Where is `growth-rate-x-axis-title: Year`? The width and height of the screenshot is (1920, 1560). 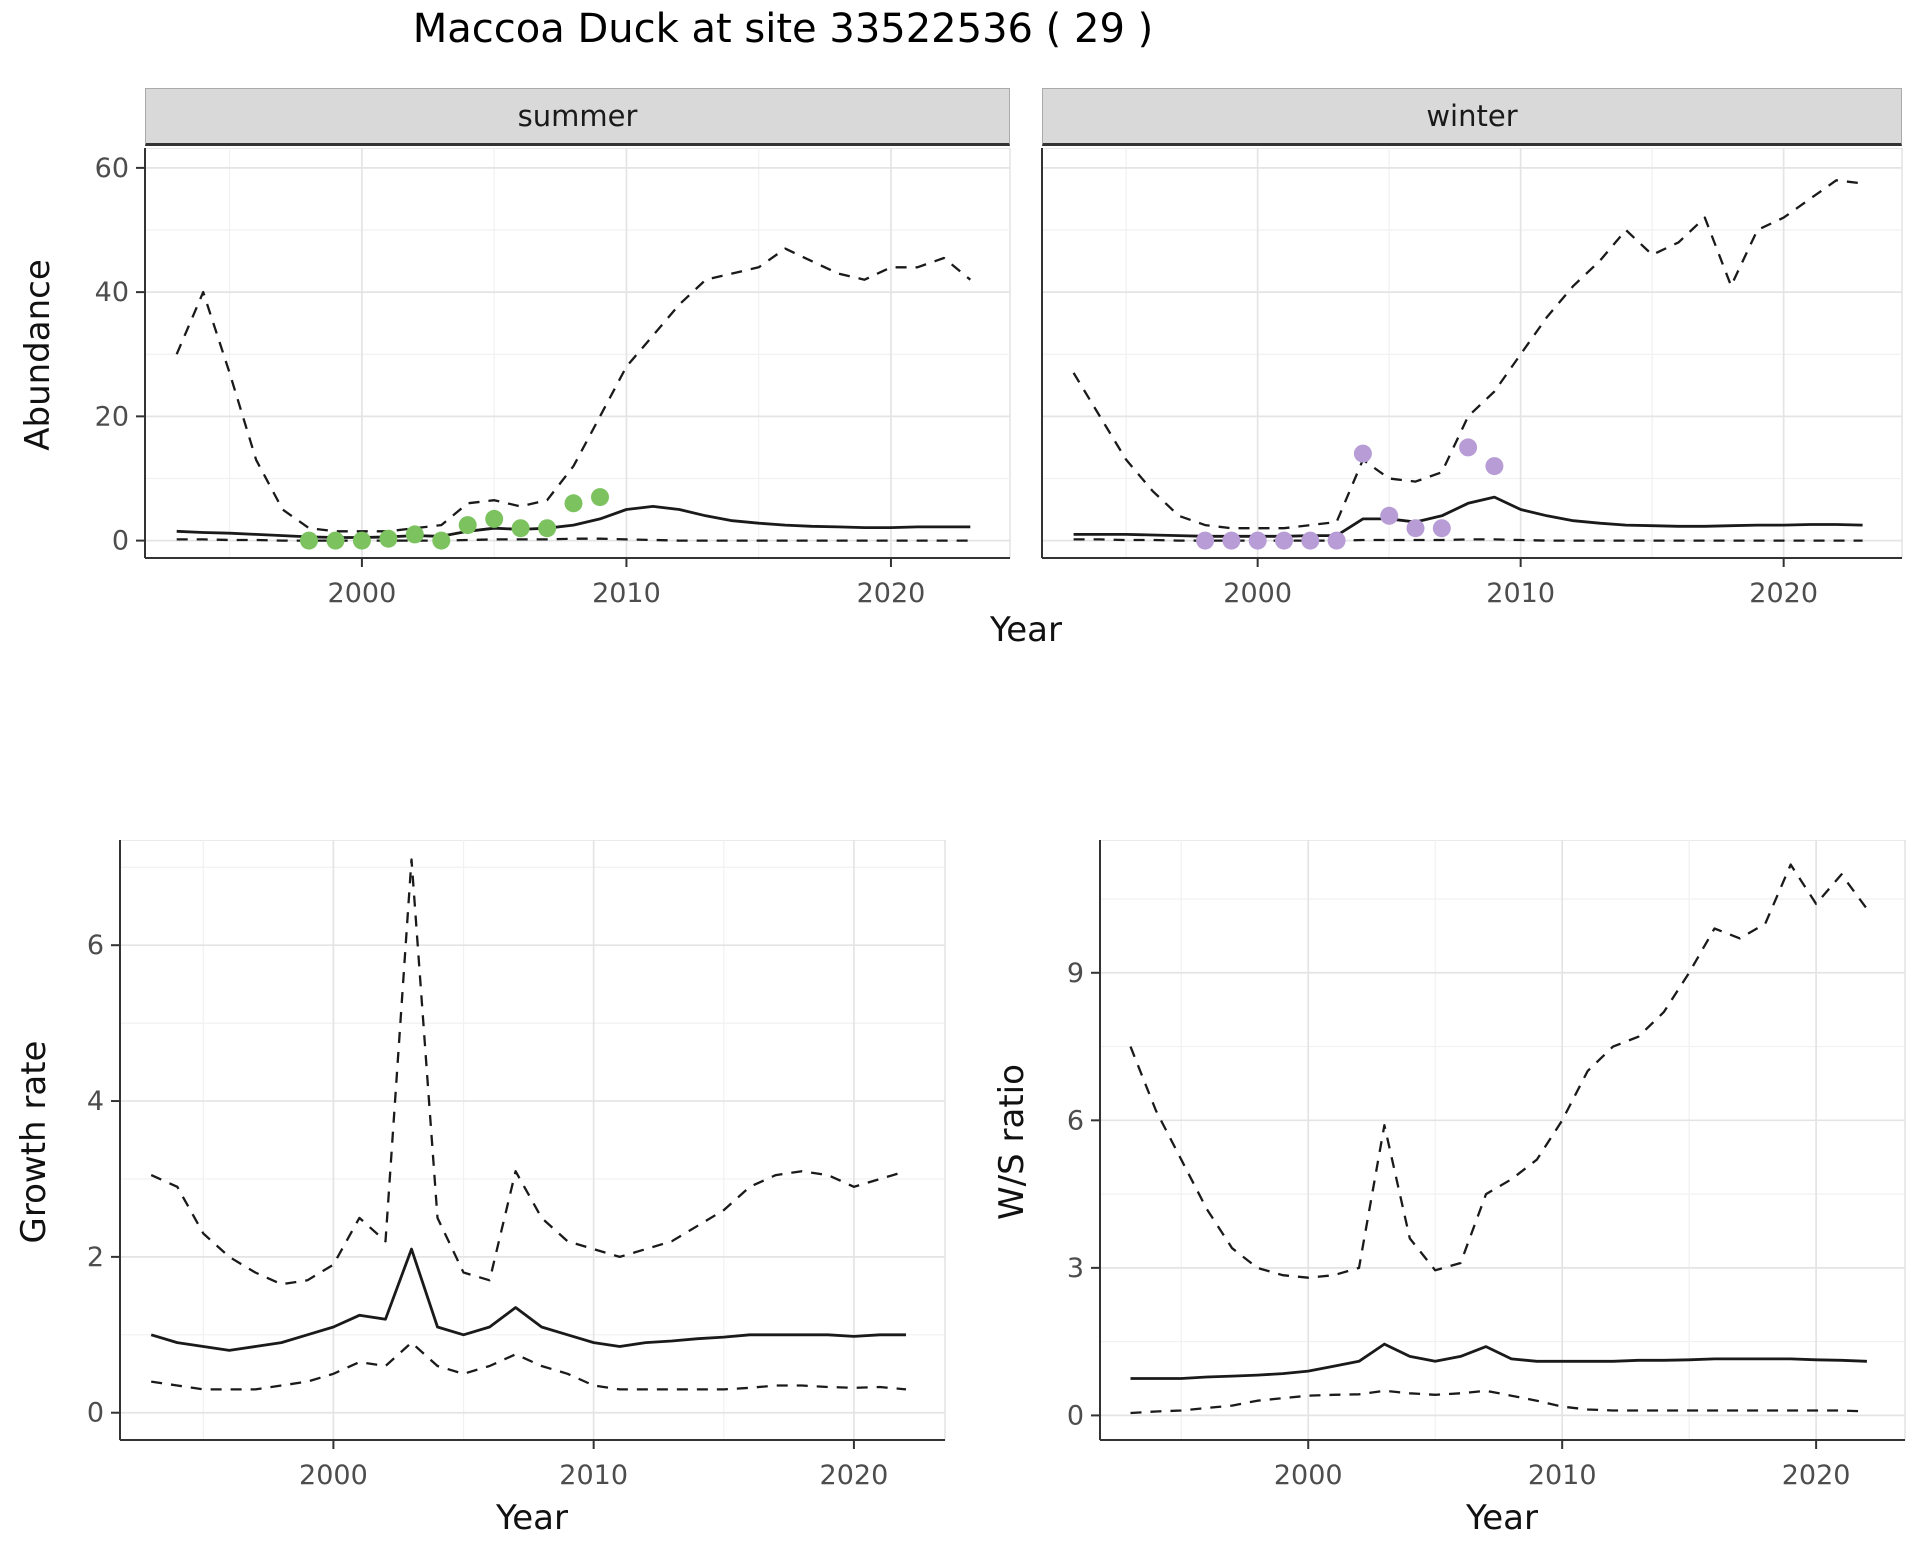 growth-rate-x-axis-title: Year is located at coordinates (532, 1518).